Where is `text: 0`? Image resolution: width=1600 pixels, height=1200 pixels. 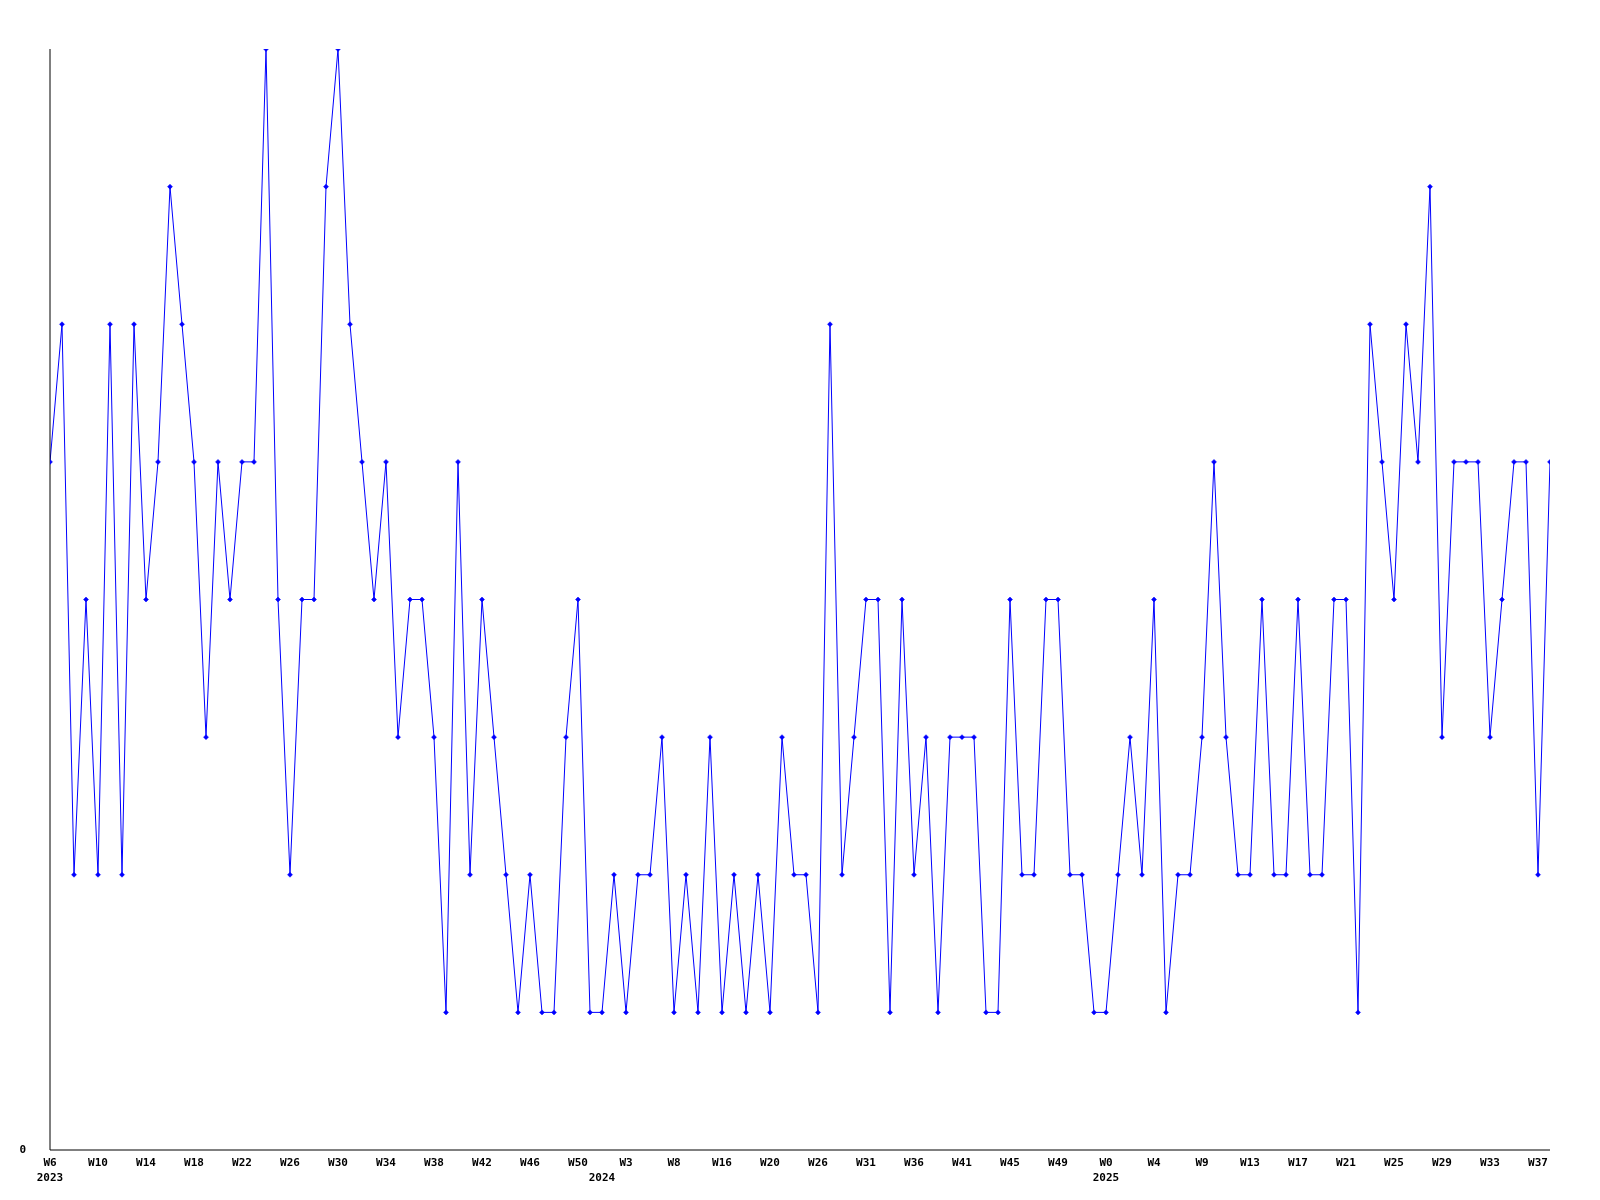
text: 0 is located at coordinates (22, 1150).